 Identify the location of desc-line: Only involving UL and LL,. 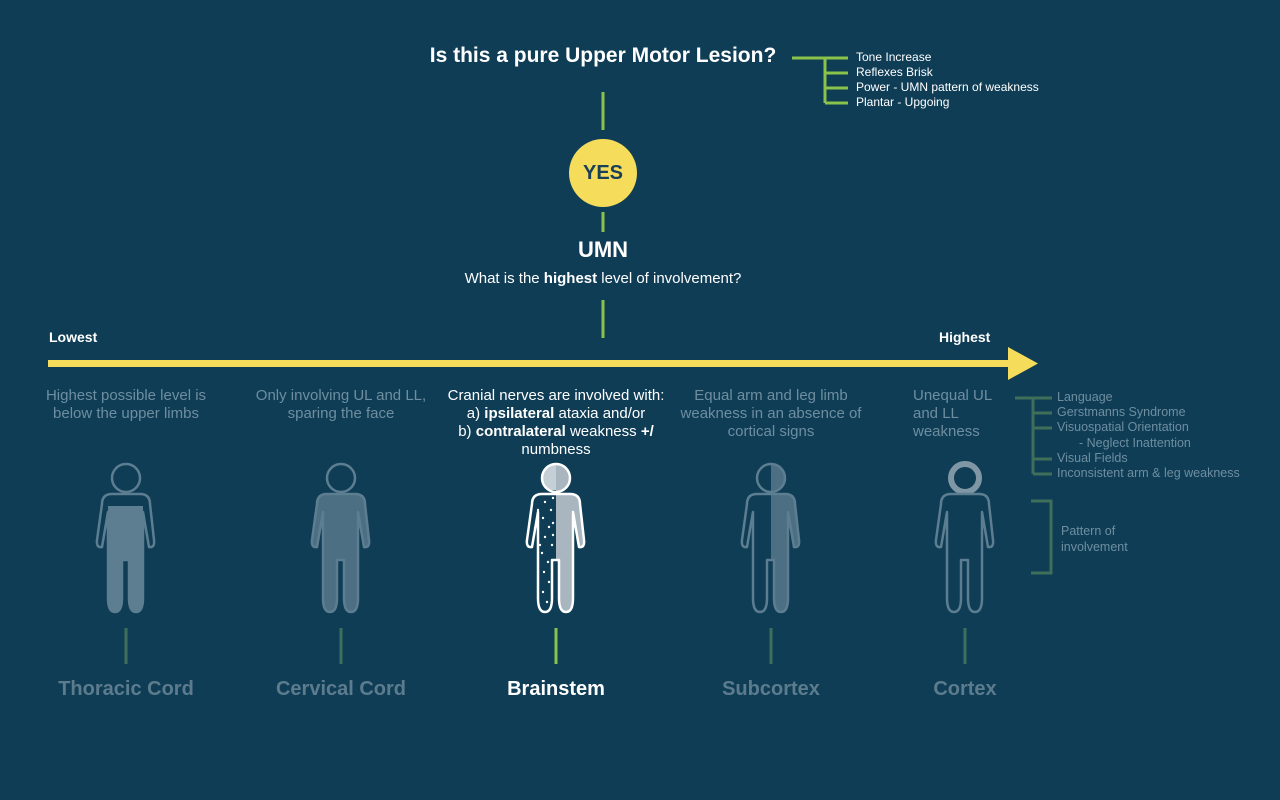
(341, 395).